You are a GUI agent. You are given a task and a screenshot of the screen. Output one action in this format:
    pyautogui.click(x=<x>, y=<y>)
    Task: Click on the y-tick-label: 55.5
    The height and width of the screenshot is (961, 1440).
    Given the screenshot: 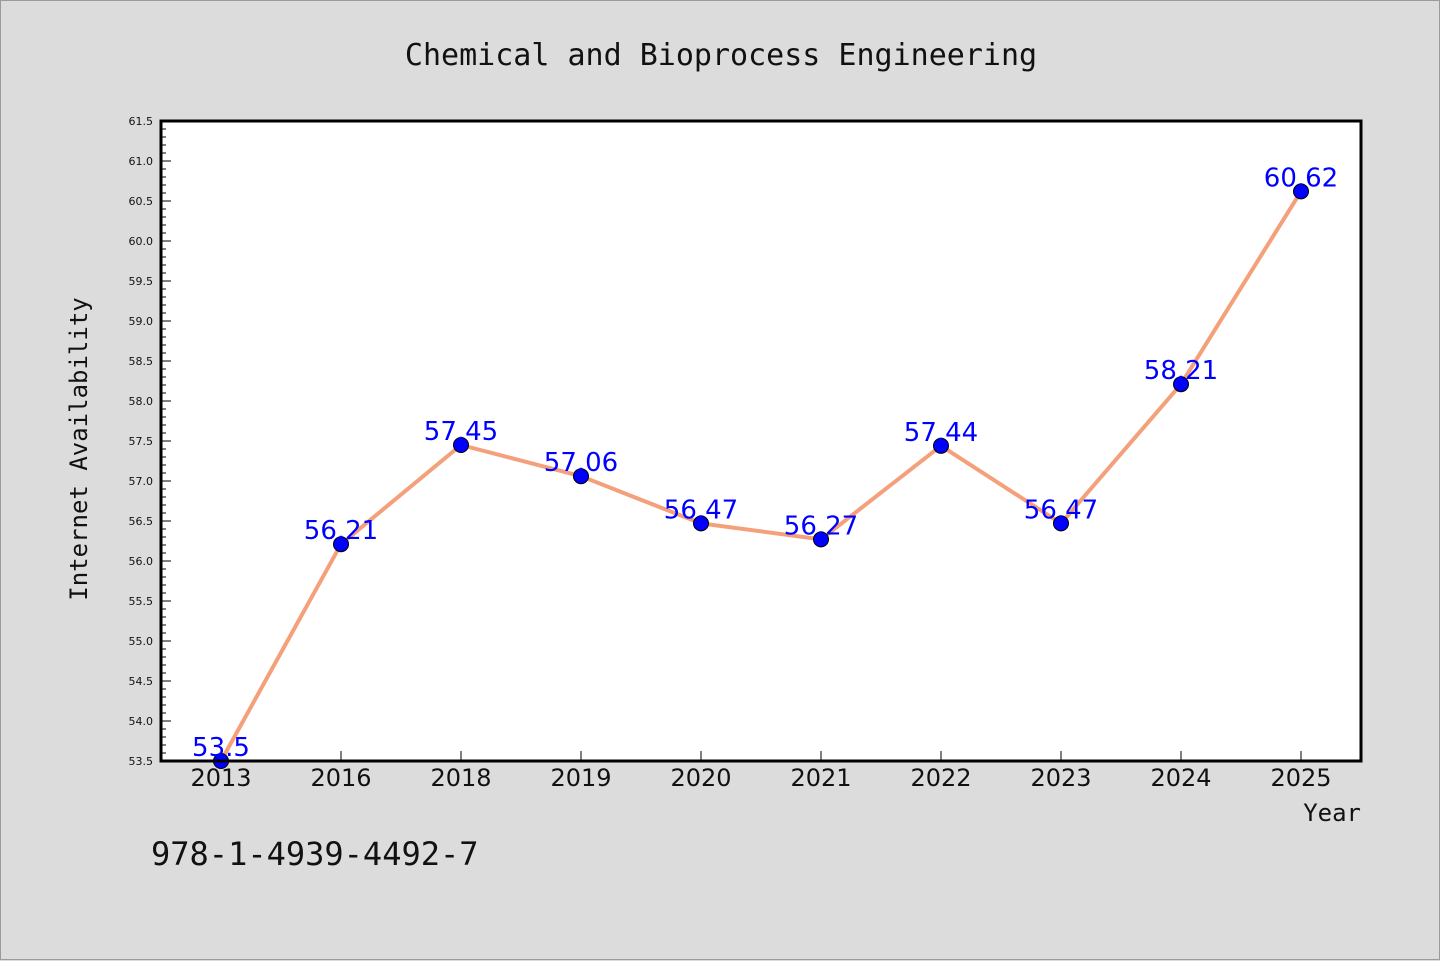 What is the action you would take?
    pyautogui.click(x=141, y=601)
    